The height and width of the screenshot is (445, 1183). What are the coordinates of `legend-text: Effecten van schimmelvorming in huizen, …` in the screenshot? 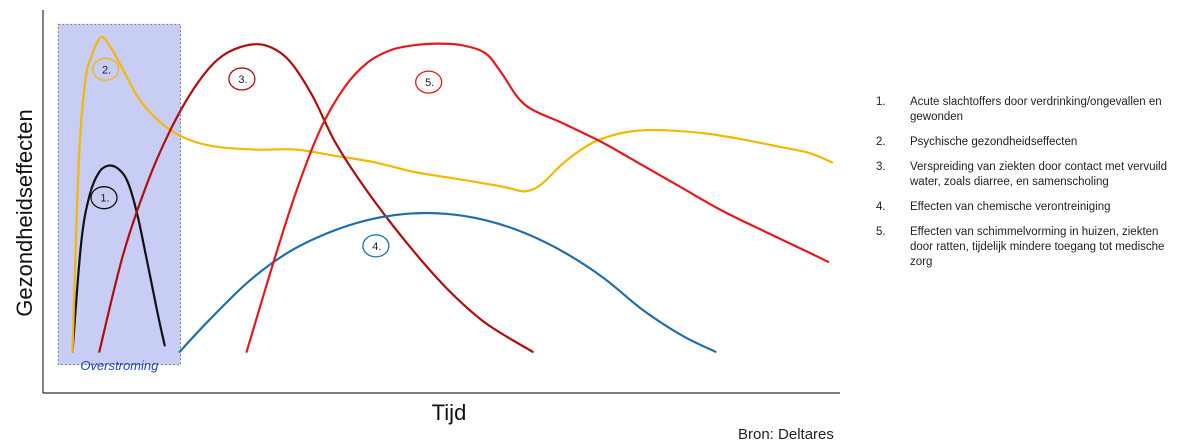 It's located at (1037, 247).